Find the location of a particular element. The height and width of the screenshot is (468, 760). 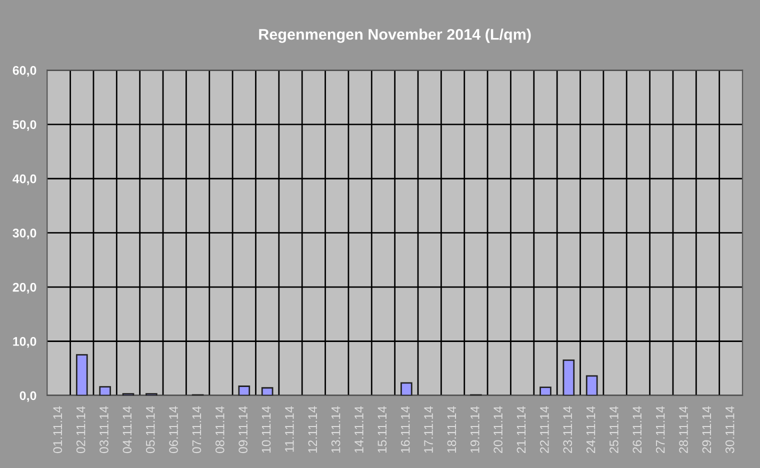

x-tick-label: 06.11.14 is located at coordinates (173, 430).